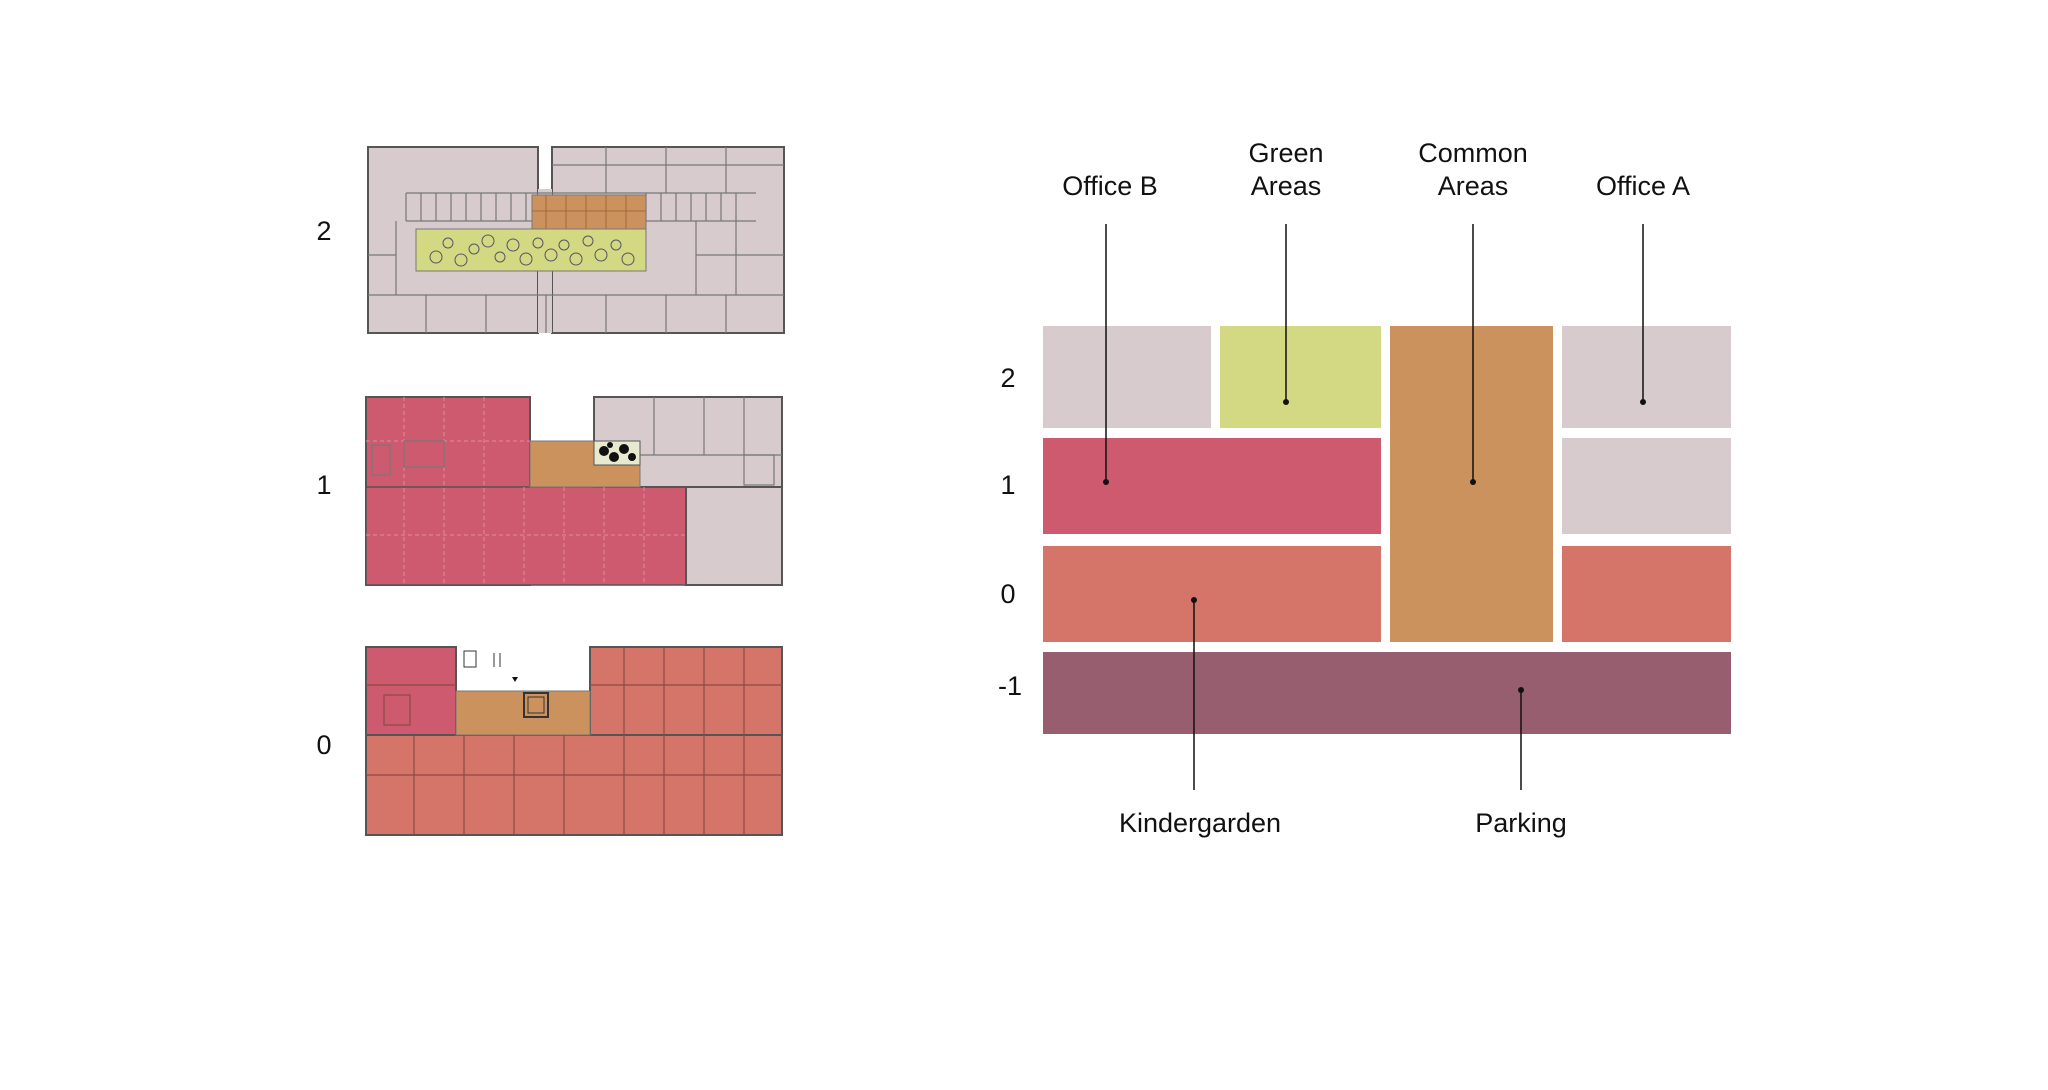 The height and width of the screenshot is (1090, 2048). What do you see at coordinates (1212, 594) in the screenshot?
I see `block-kindergarden-level-0-west` at bounding box center [1212, 594].